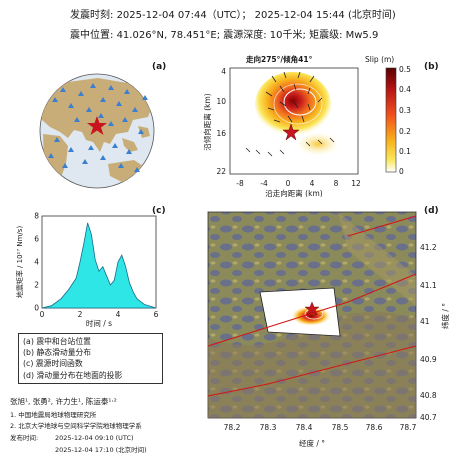 This screenshot has width=458, height=460. I want to click on d-ylabel: 纬度 / °, so click(445, 316).